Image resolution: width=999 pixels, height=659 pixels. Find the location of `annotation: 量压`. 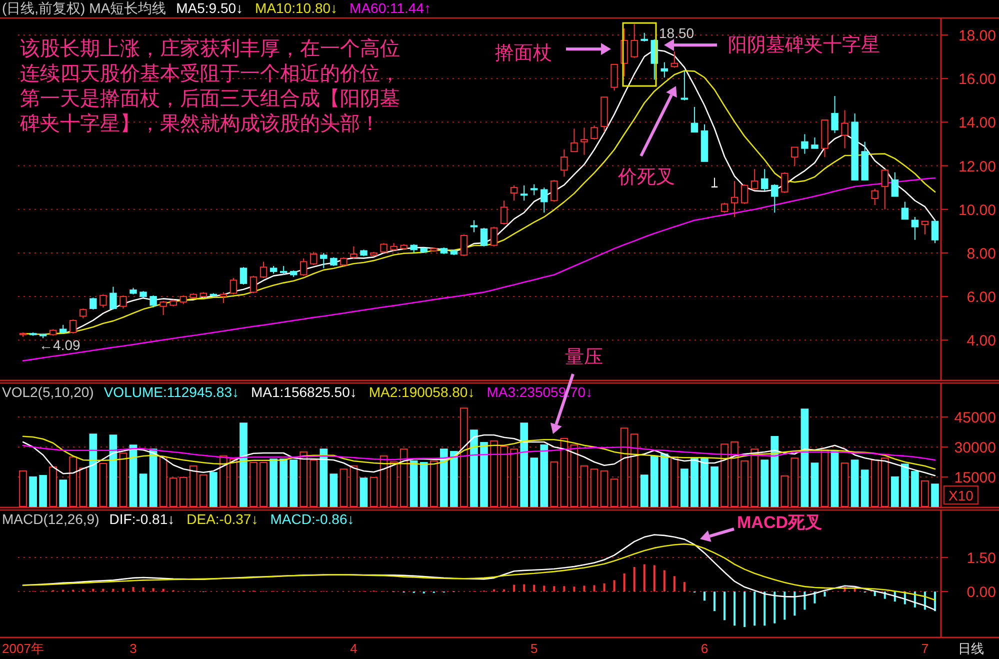

annotation: 量压 is located at coordinates (584, 357).